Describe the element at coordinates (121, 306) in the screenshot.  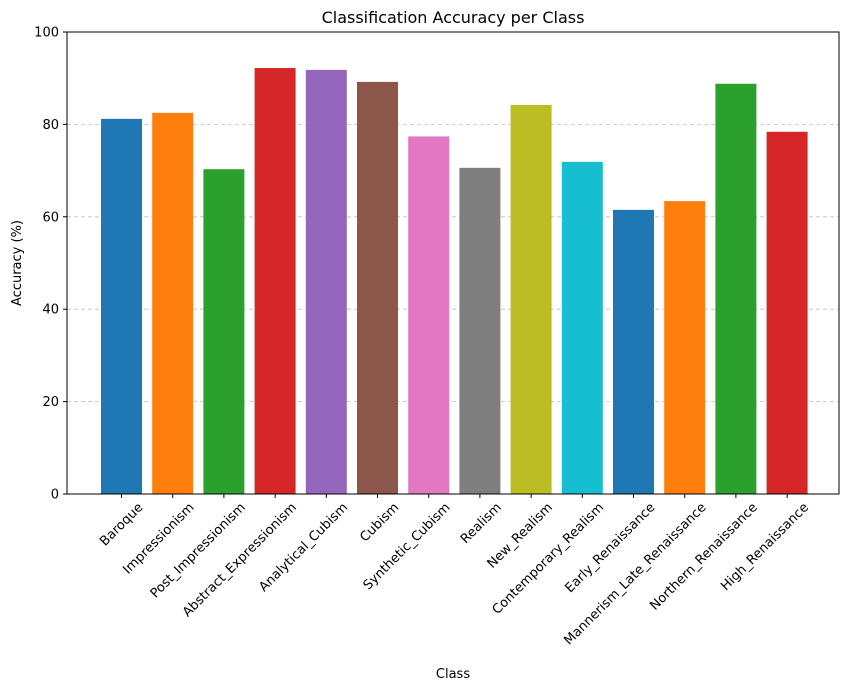
I see `bar-baroque` at that location.